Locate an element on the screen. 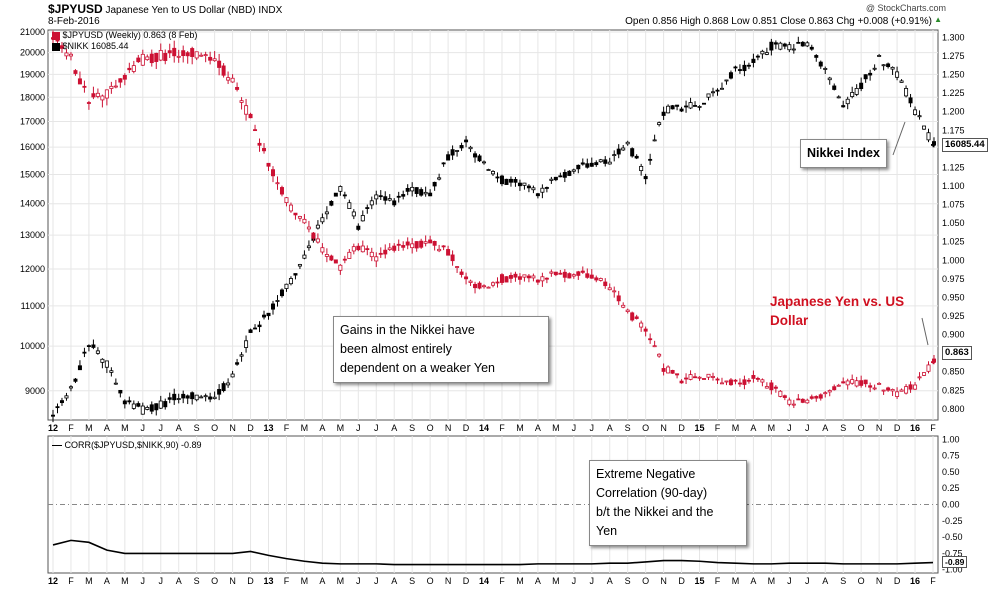 The width and height of the screenshot is (990, 596). x-tick-label-indicator: N is located at coordinates (879, 581).